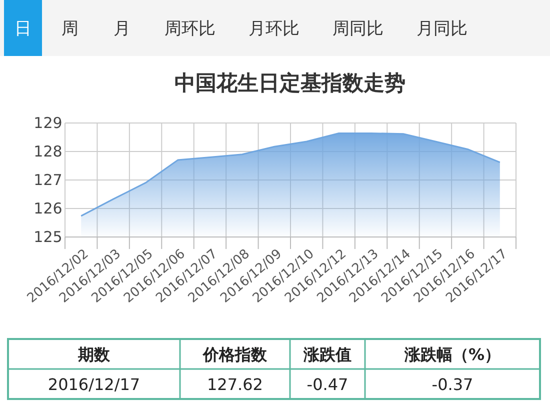 The image size is (550, 401). What do you see at coordinates (327, 384) in the screenshot?
I see `text: -0.47` at bounding box center [327, 384].